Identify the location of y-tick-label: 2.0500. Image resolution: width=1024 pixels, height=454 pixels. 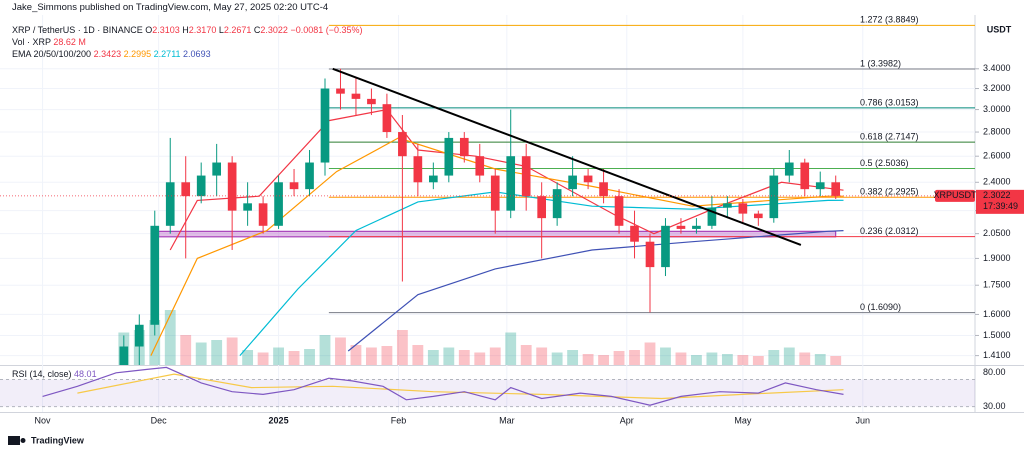
(997, 233).